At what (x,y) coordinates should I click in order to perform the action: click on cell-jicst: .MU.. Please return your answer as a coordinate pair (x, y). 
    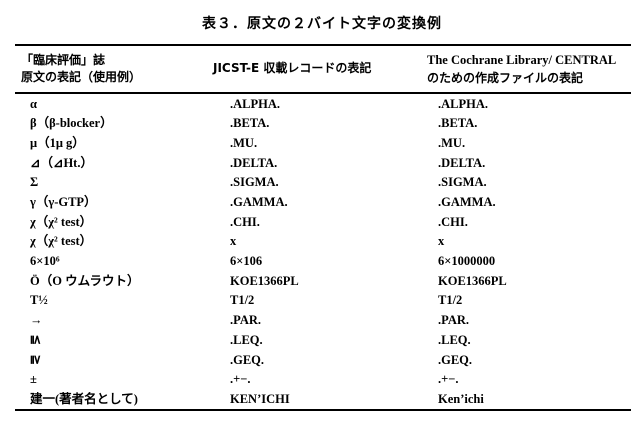
    Looking at the image, I should click on (302, 143).